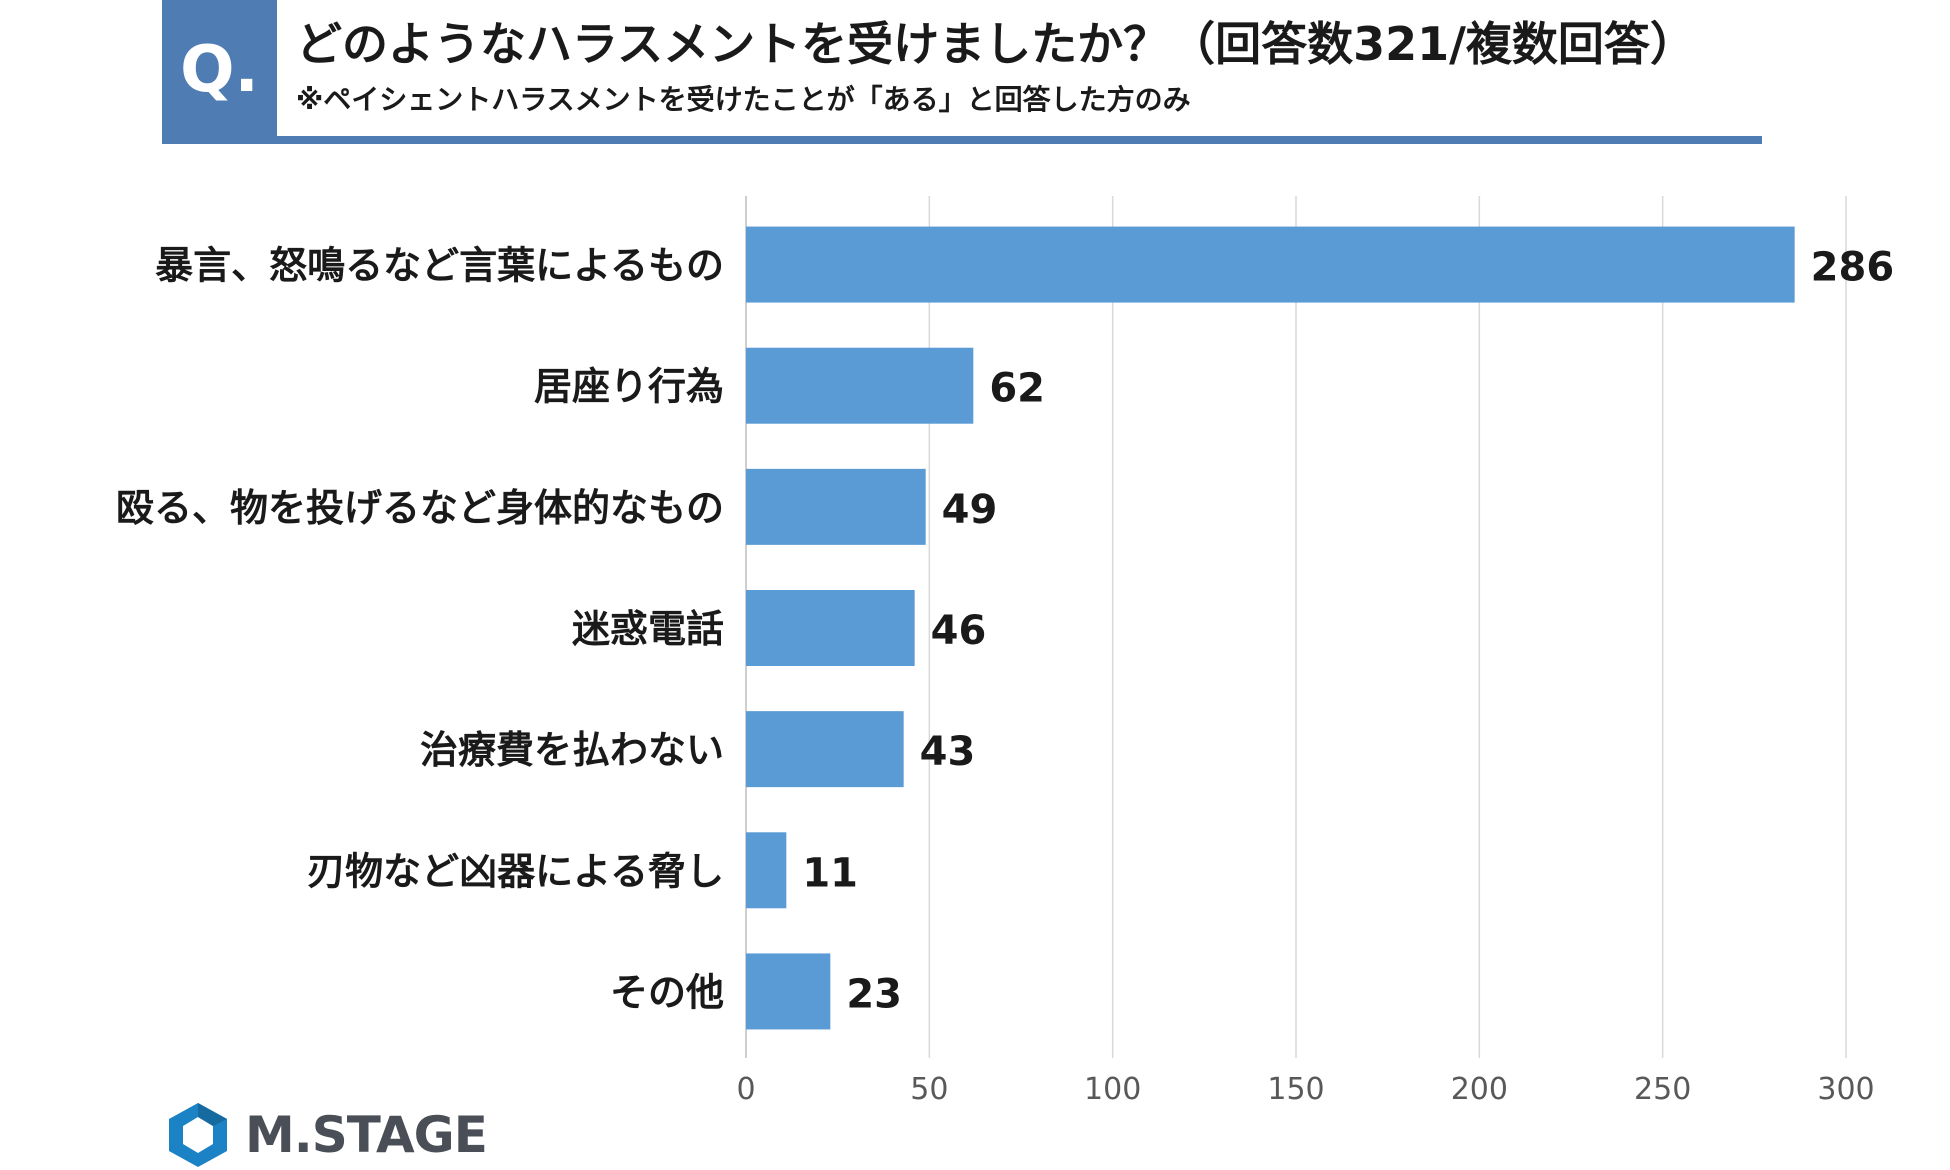  Describe the element at coordinates (1295, 1086) in the screenshot. I see `x-tick-label: 150` at that location.